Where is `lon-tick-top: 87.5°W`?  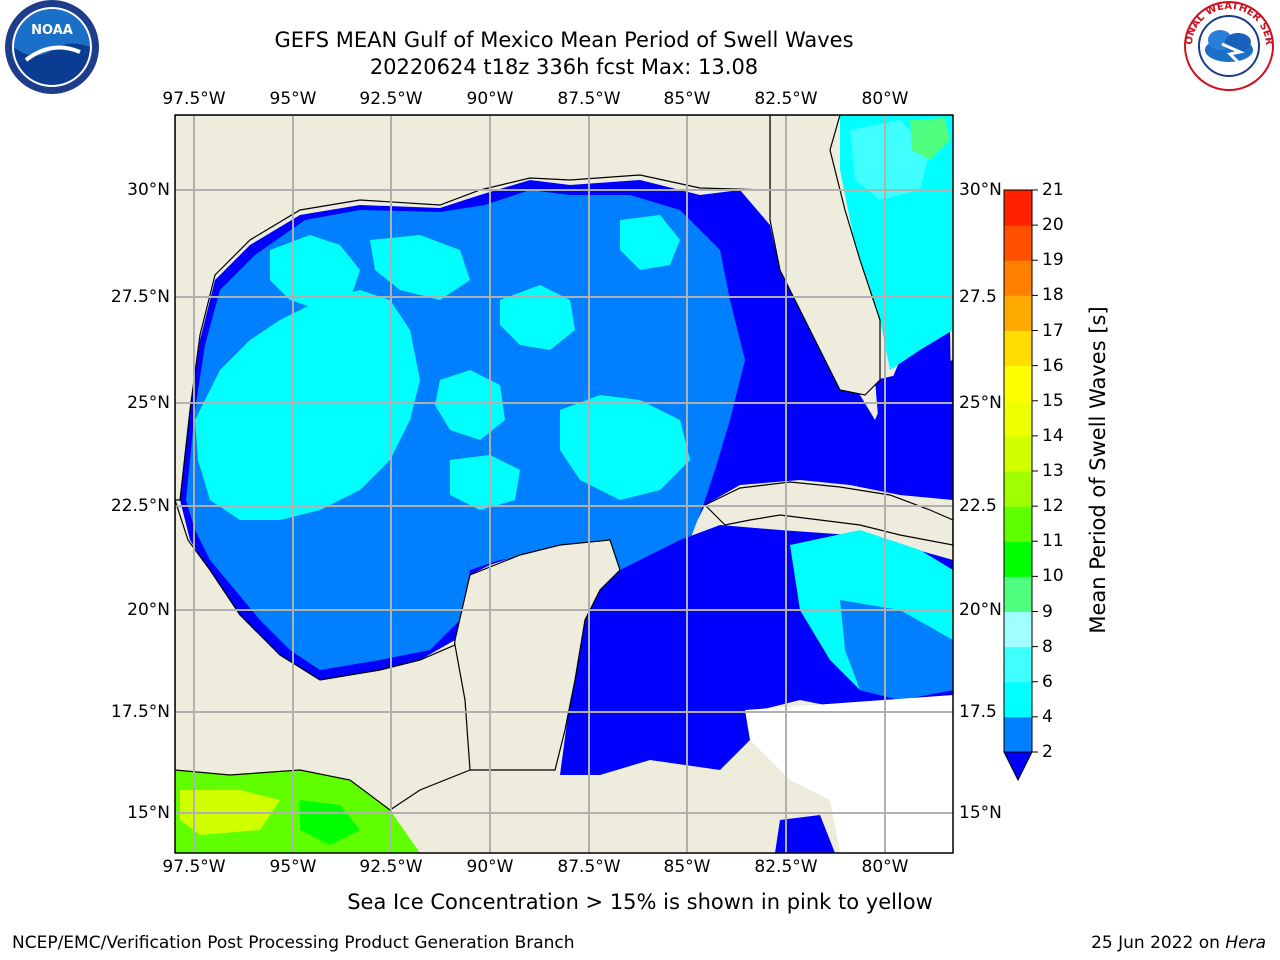
lon-tick-top: 87.5°W is located at coordinates (589, 99).